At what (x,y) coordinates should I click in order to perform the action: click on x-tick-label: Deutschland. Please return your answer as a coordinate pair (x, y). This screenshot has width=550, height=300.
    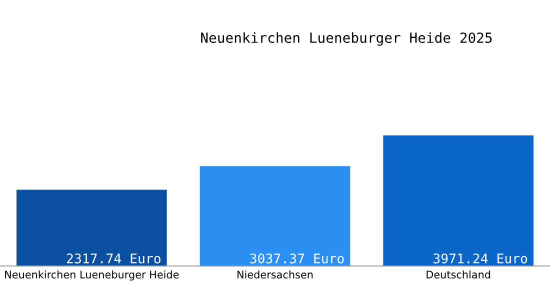
    Looking at the image, I should click on (458, 274).